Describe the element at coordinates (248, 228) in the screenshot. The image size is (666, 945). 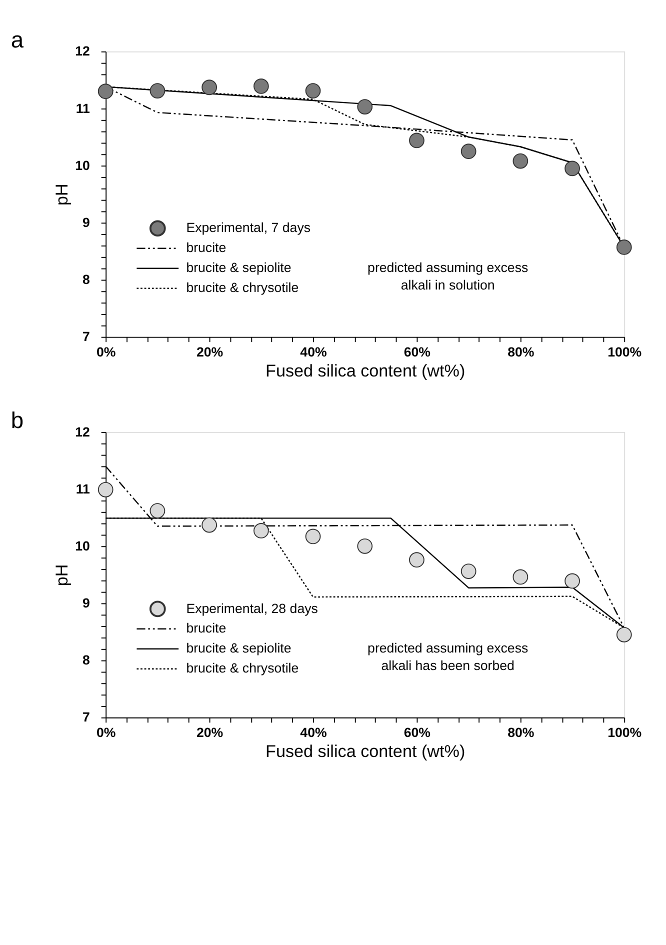
I see `legend-label: Experimental, 7 days` at that location.